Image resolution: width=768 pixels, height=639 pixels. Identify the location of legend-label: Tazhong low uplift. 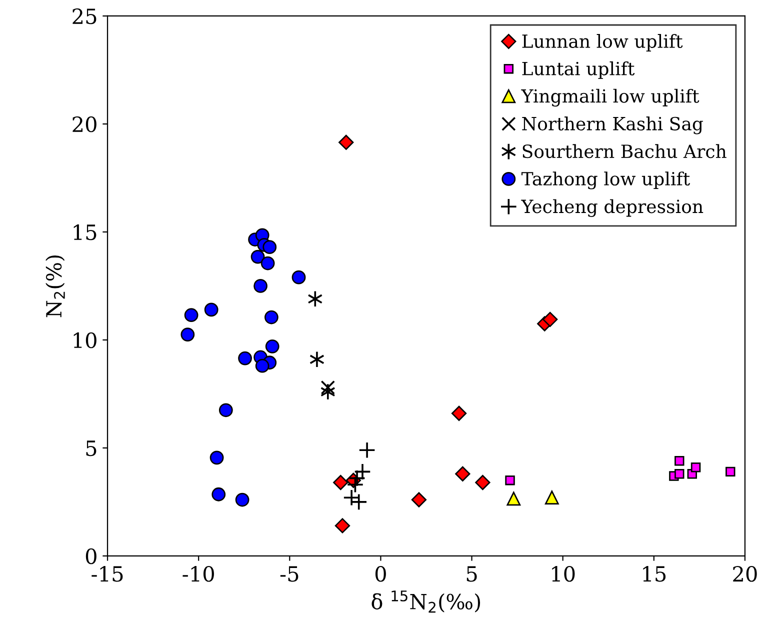
(605, 181).